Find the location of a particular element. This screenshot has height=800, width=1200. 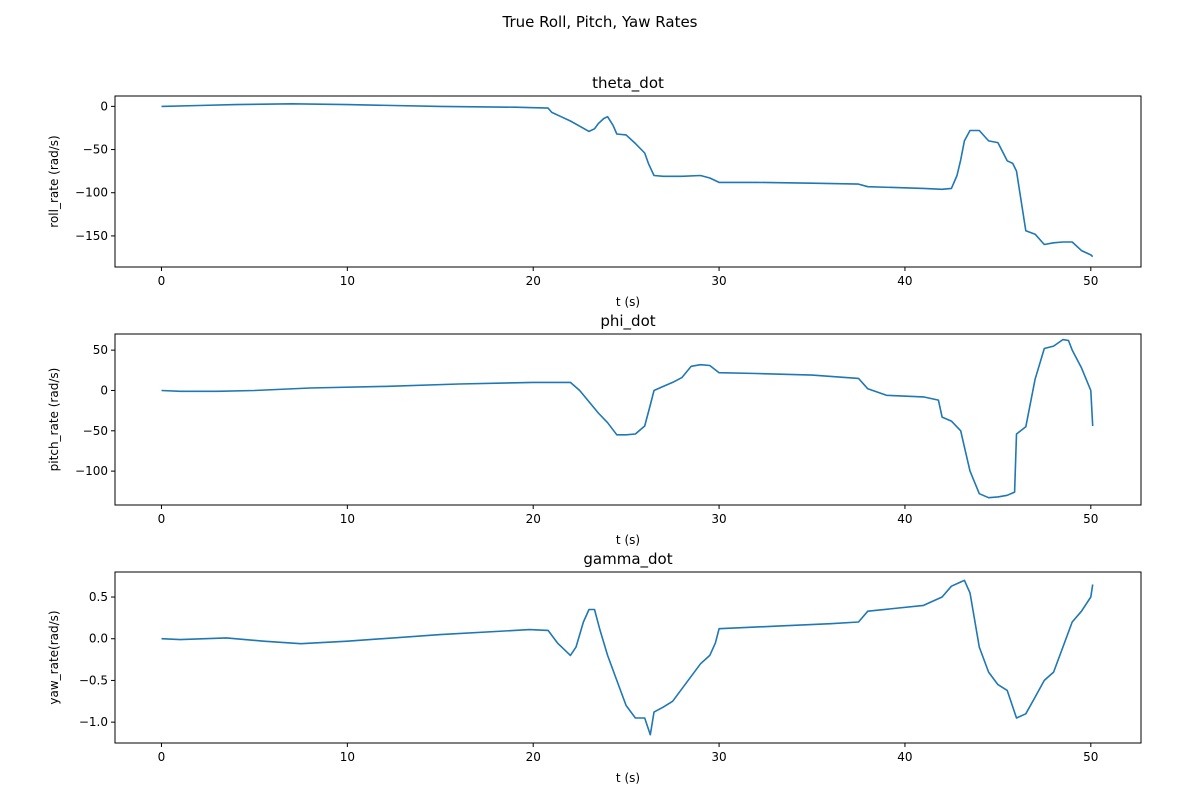

figure-suptitle: True Roll, Pitch, Yaw Rates is located at coordinates (599, 22).